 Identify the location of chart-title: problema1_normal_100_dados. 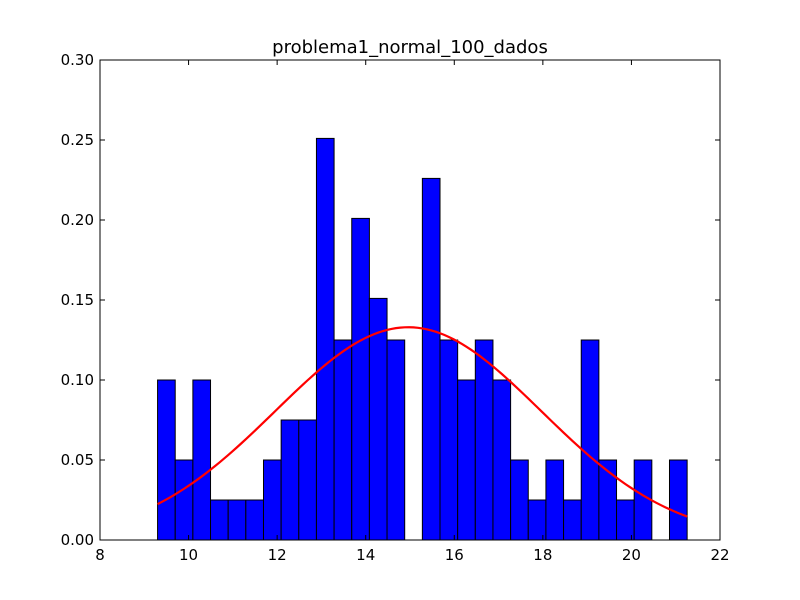
(410, 47).